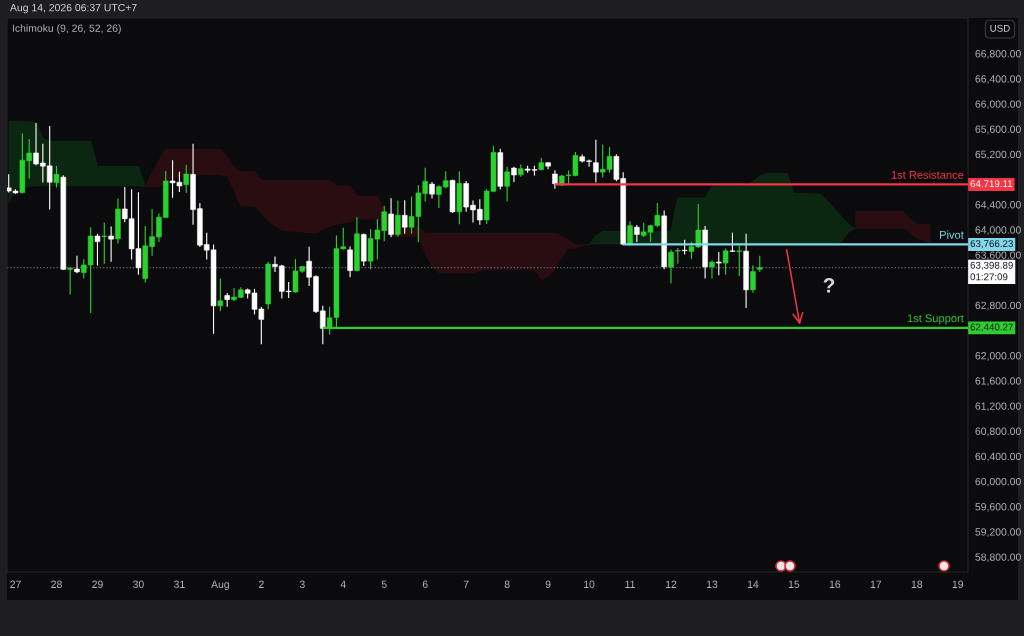 This screenshot has height=636, width=1024. What do you see at coordinates (998, 230) in the screenshot?
I see `y-tick-label: 64,000.00` at bounding box center [998, 230].